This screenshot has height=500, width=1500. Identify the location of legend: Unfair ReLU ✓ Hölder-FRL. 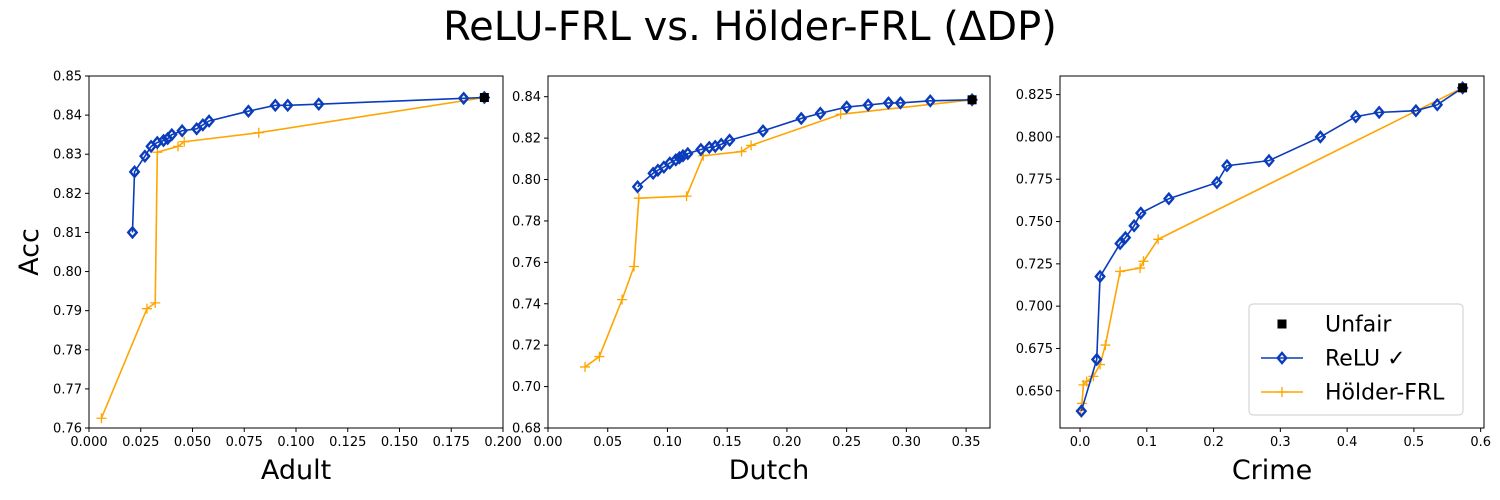
(1356, 359).